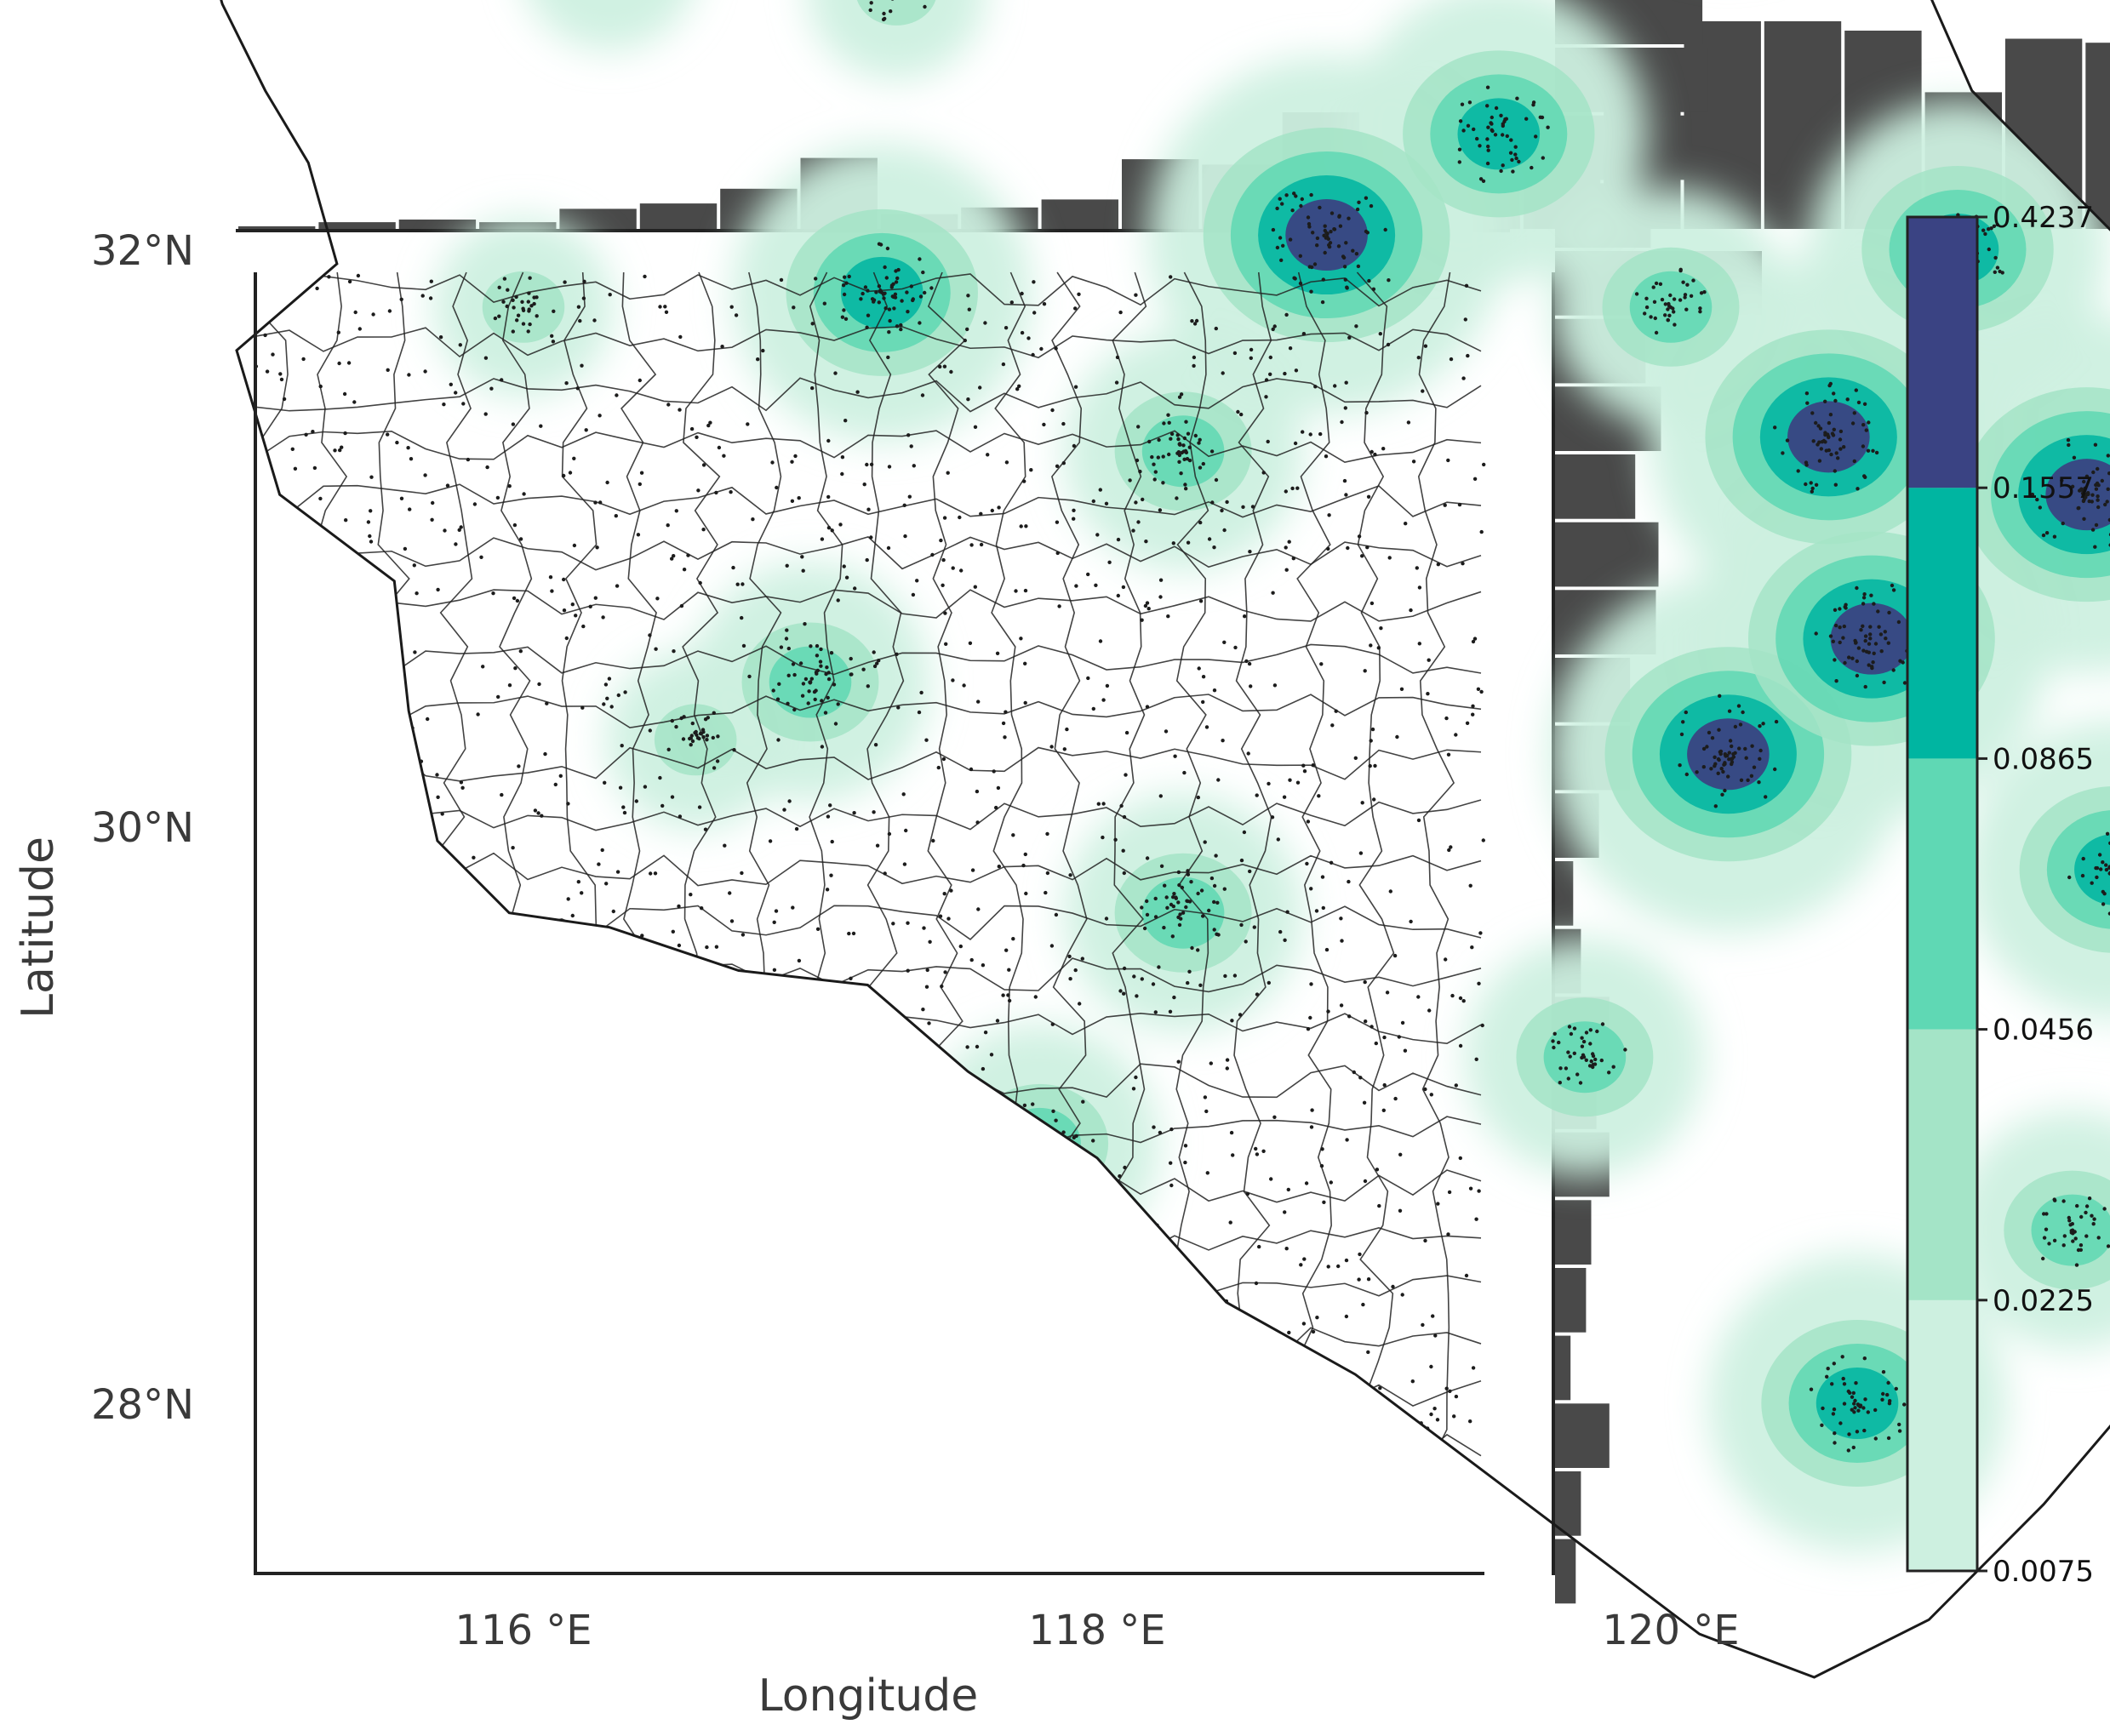 Image resolution: width=2110 pixels, height=1736 pixels. What do you see at coordinates (2044, 488) in the screenshot?
I see `colorbar-label: 0.1557` at bounding box center [2044, 488].